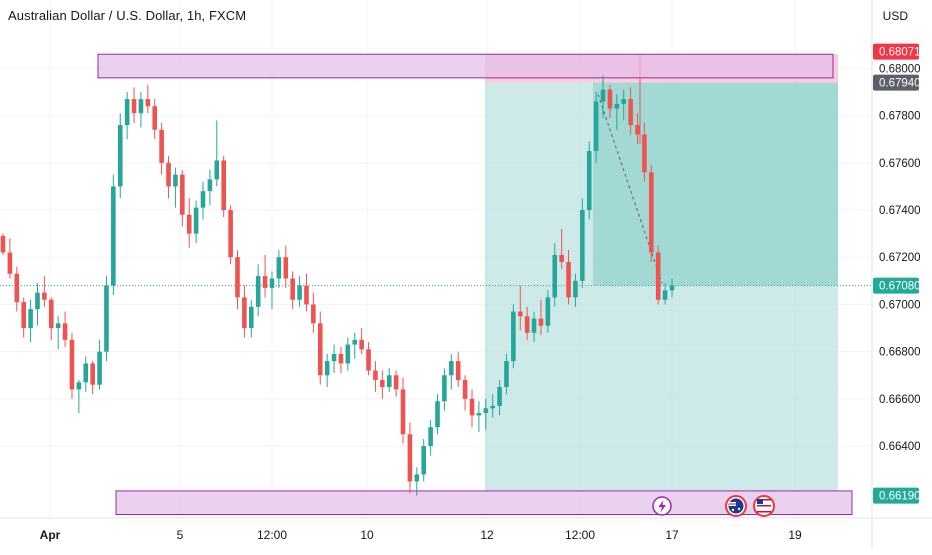 This screenshot has height=555, width=932. Describe the element at coordinates (367, 535) in the screenshot. I see `x-tick-label: 10` at that location.